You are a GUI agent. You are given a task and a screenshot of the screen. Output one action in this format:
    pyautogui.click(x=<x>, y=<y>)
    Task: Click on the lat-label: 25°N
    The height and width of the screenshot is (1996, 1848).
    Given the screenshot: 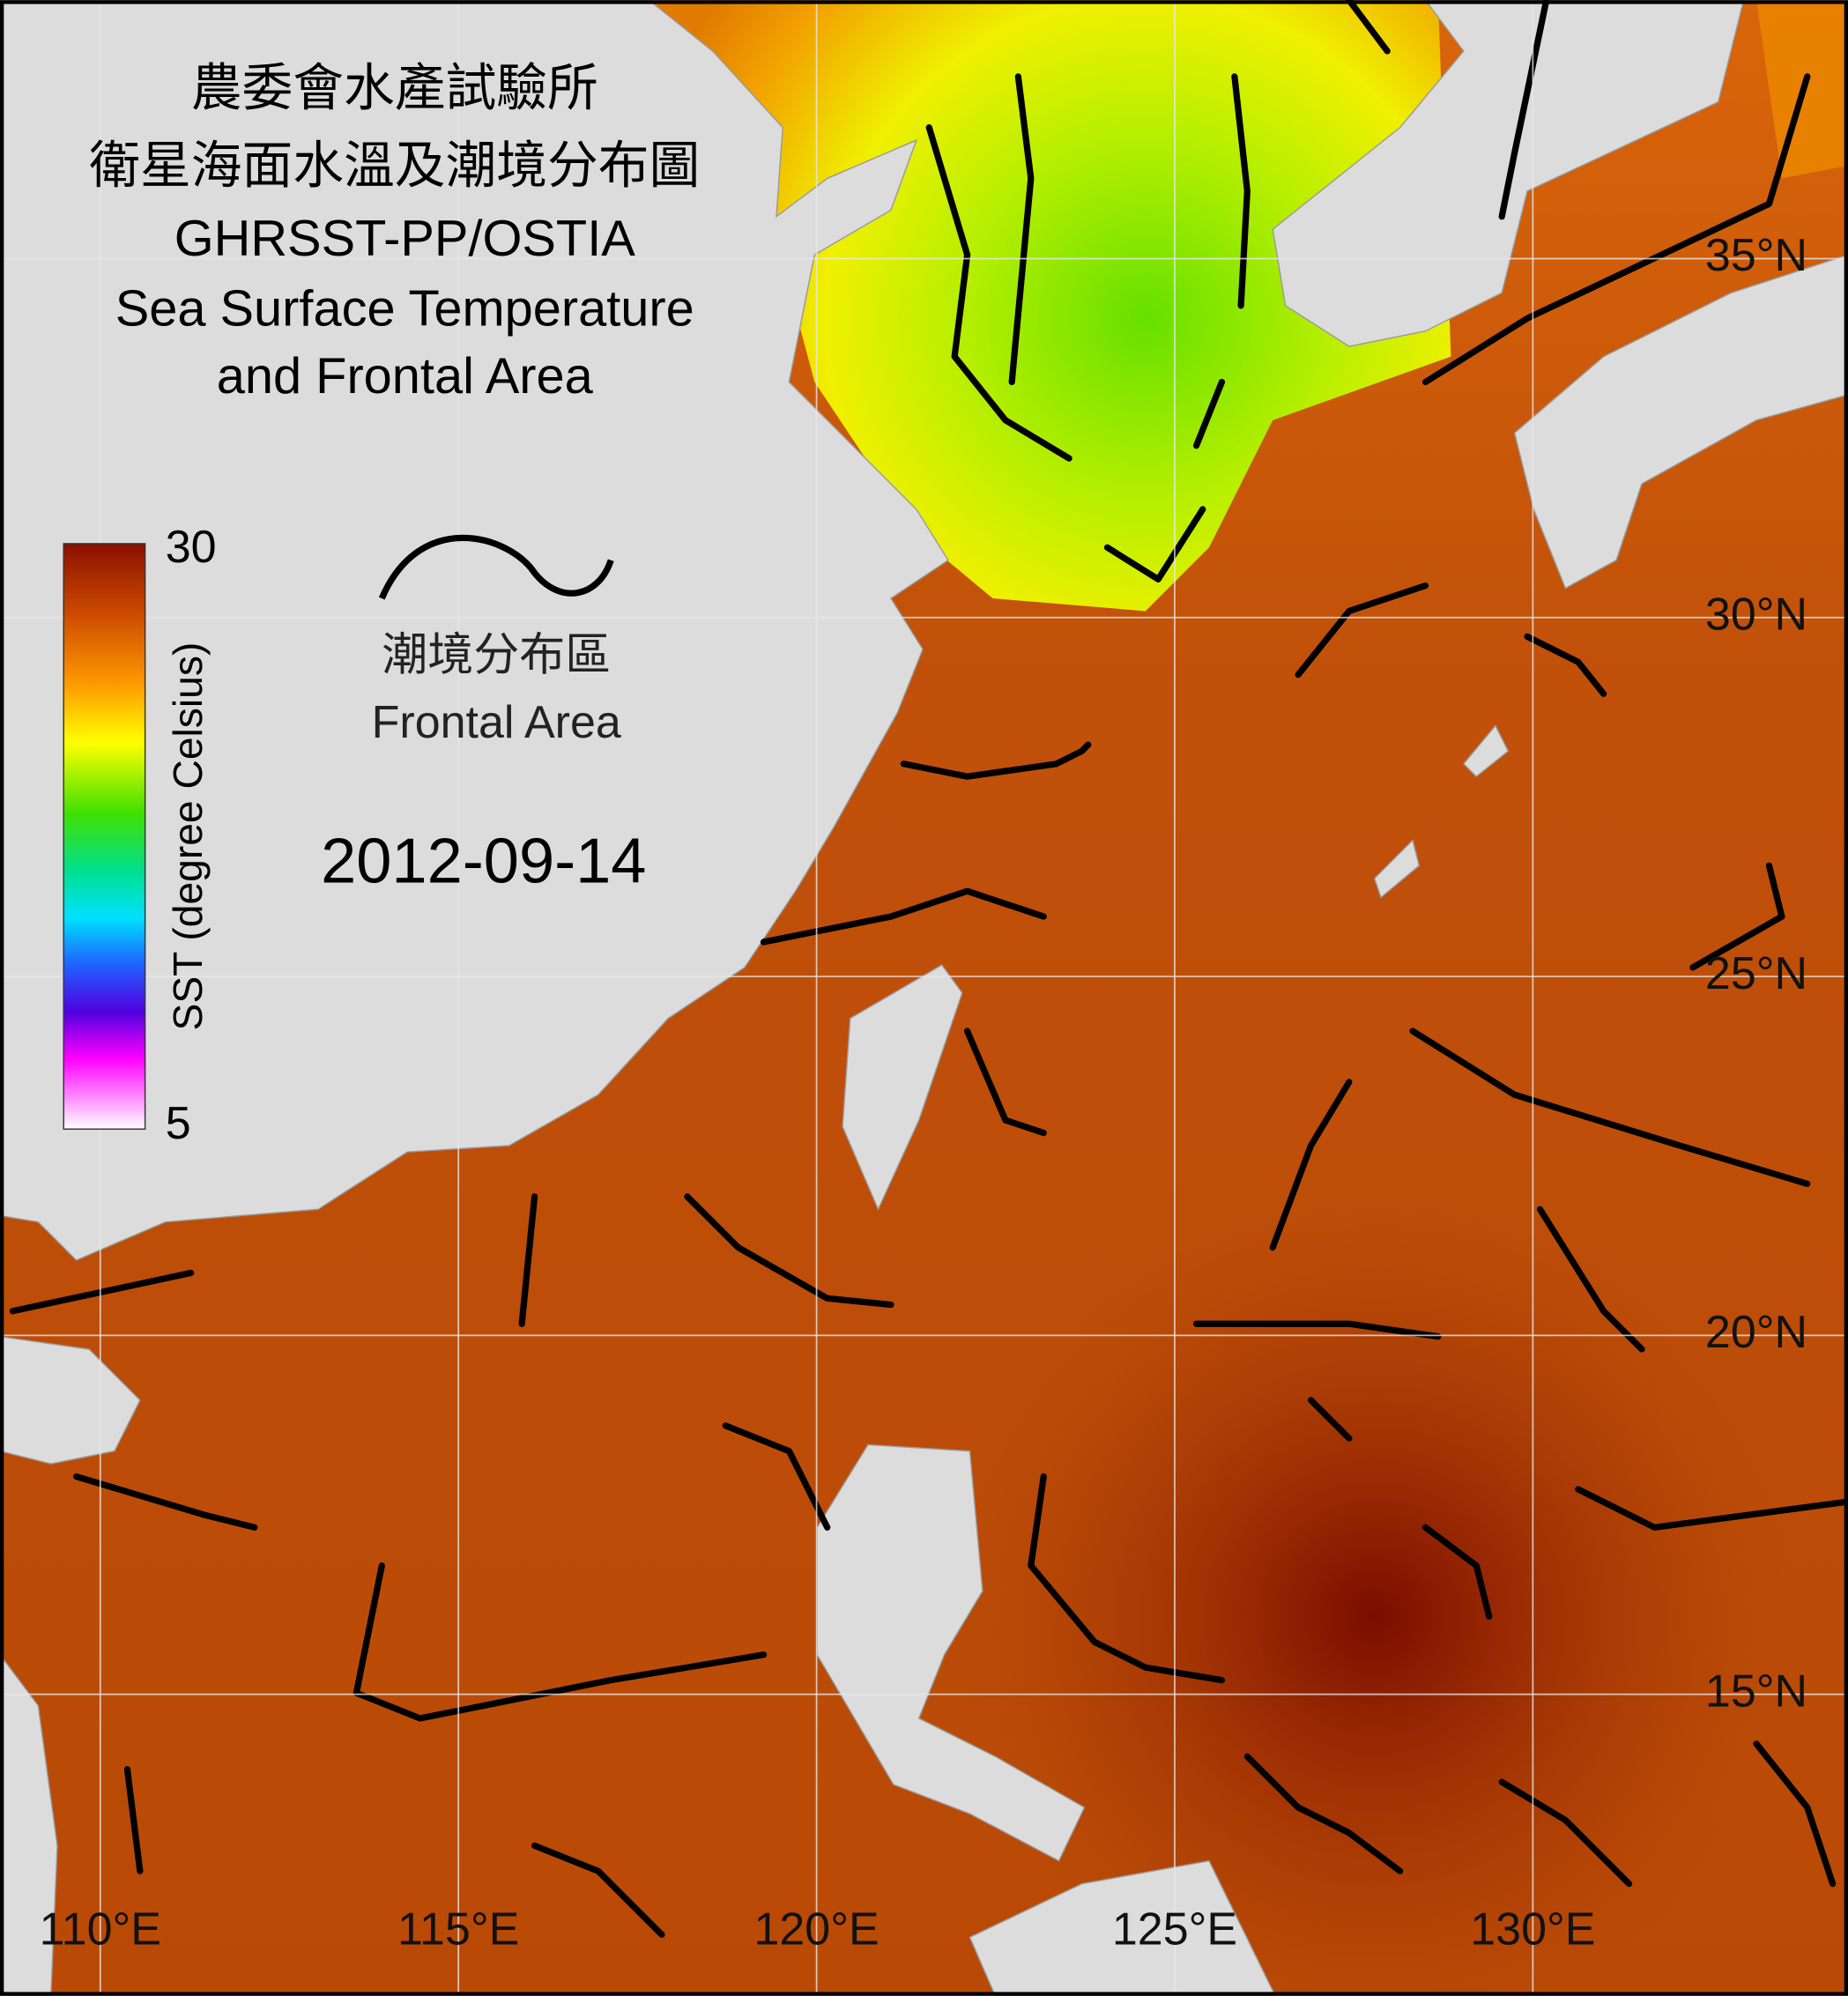 What is the action you would take?
    pyautogui.click(x=1756, y=973)
    